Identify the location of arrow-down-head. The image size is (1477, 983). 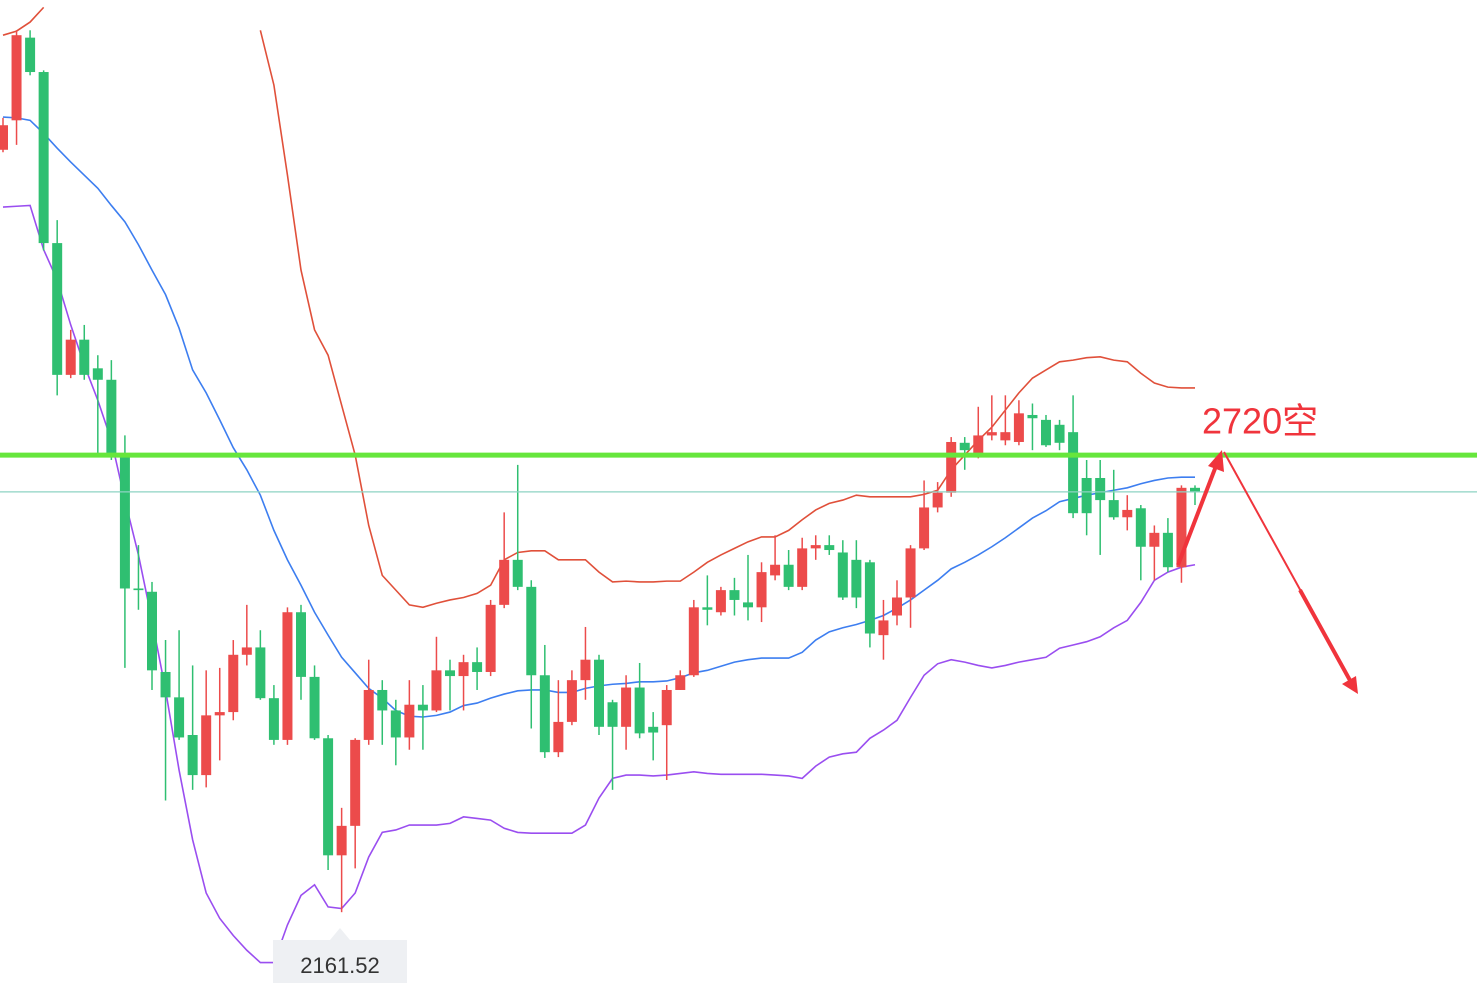
(1350, 685).